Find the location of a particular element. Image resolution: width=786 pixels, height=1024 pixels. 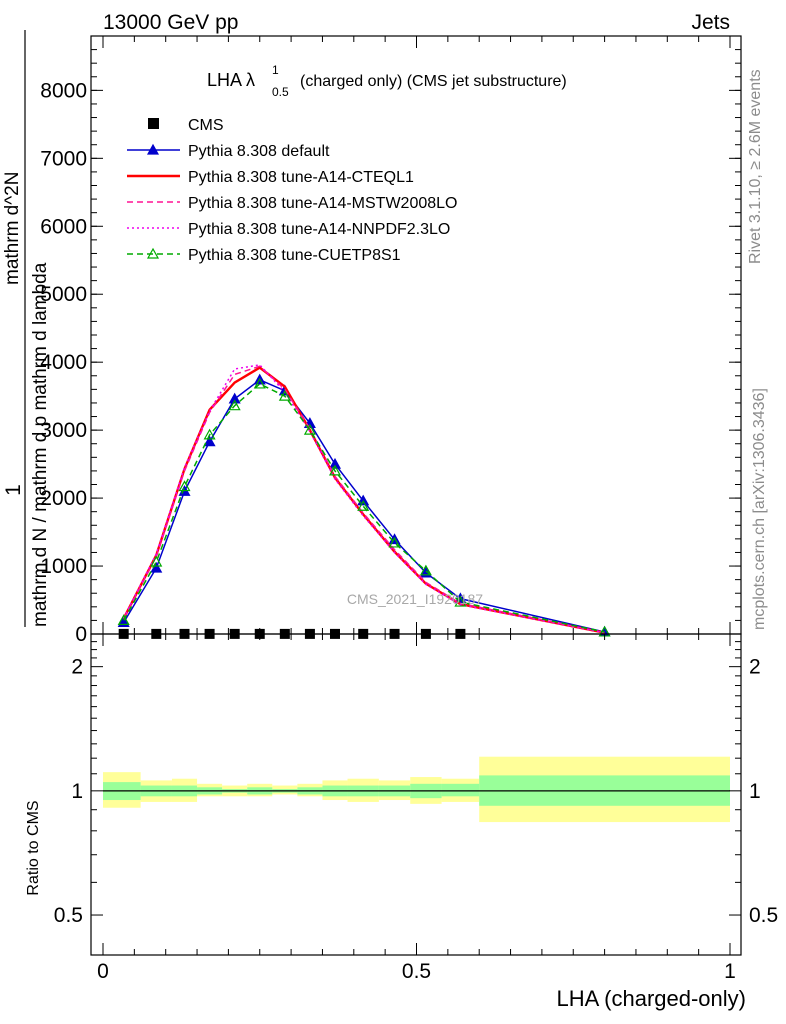

ratio-band-inner is located at coordinates (460, 790).